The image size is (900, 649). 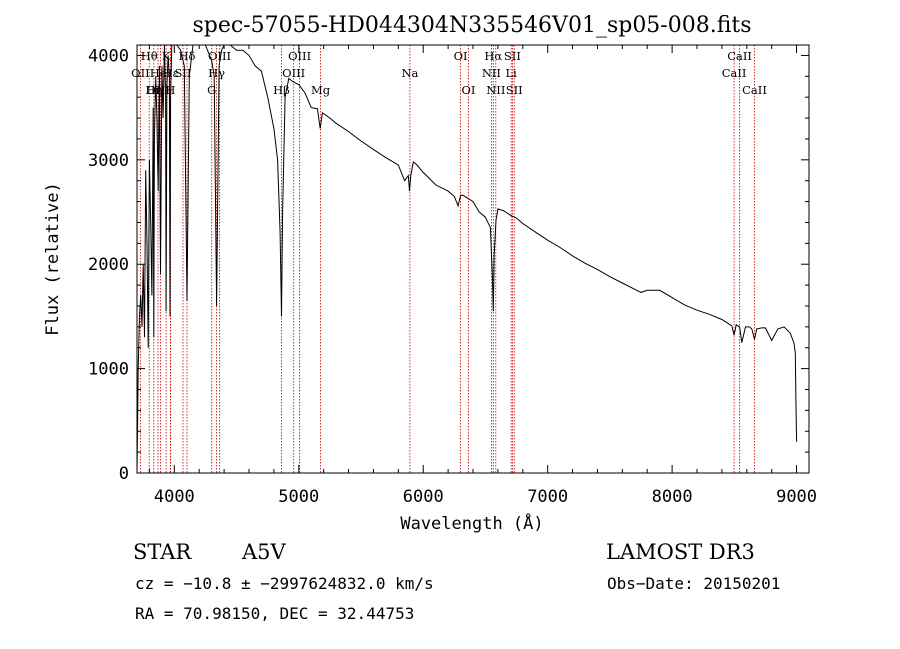 I want to click on x-tick-label: 7000, so click(x=547, y=497).